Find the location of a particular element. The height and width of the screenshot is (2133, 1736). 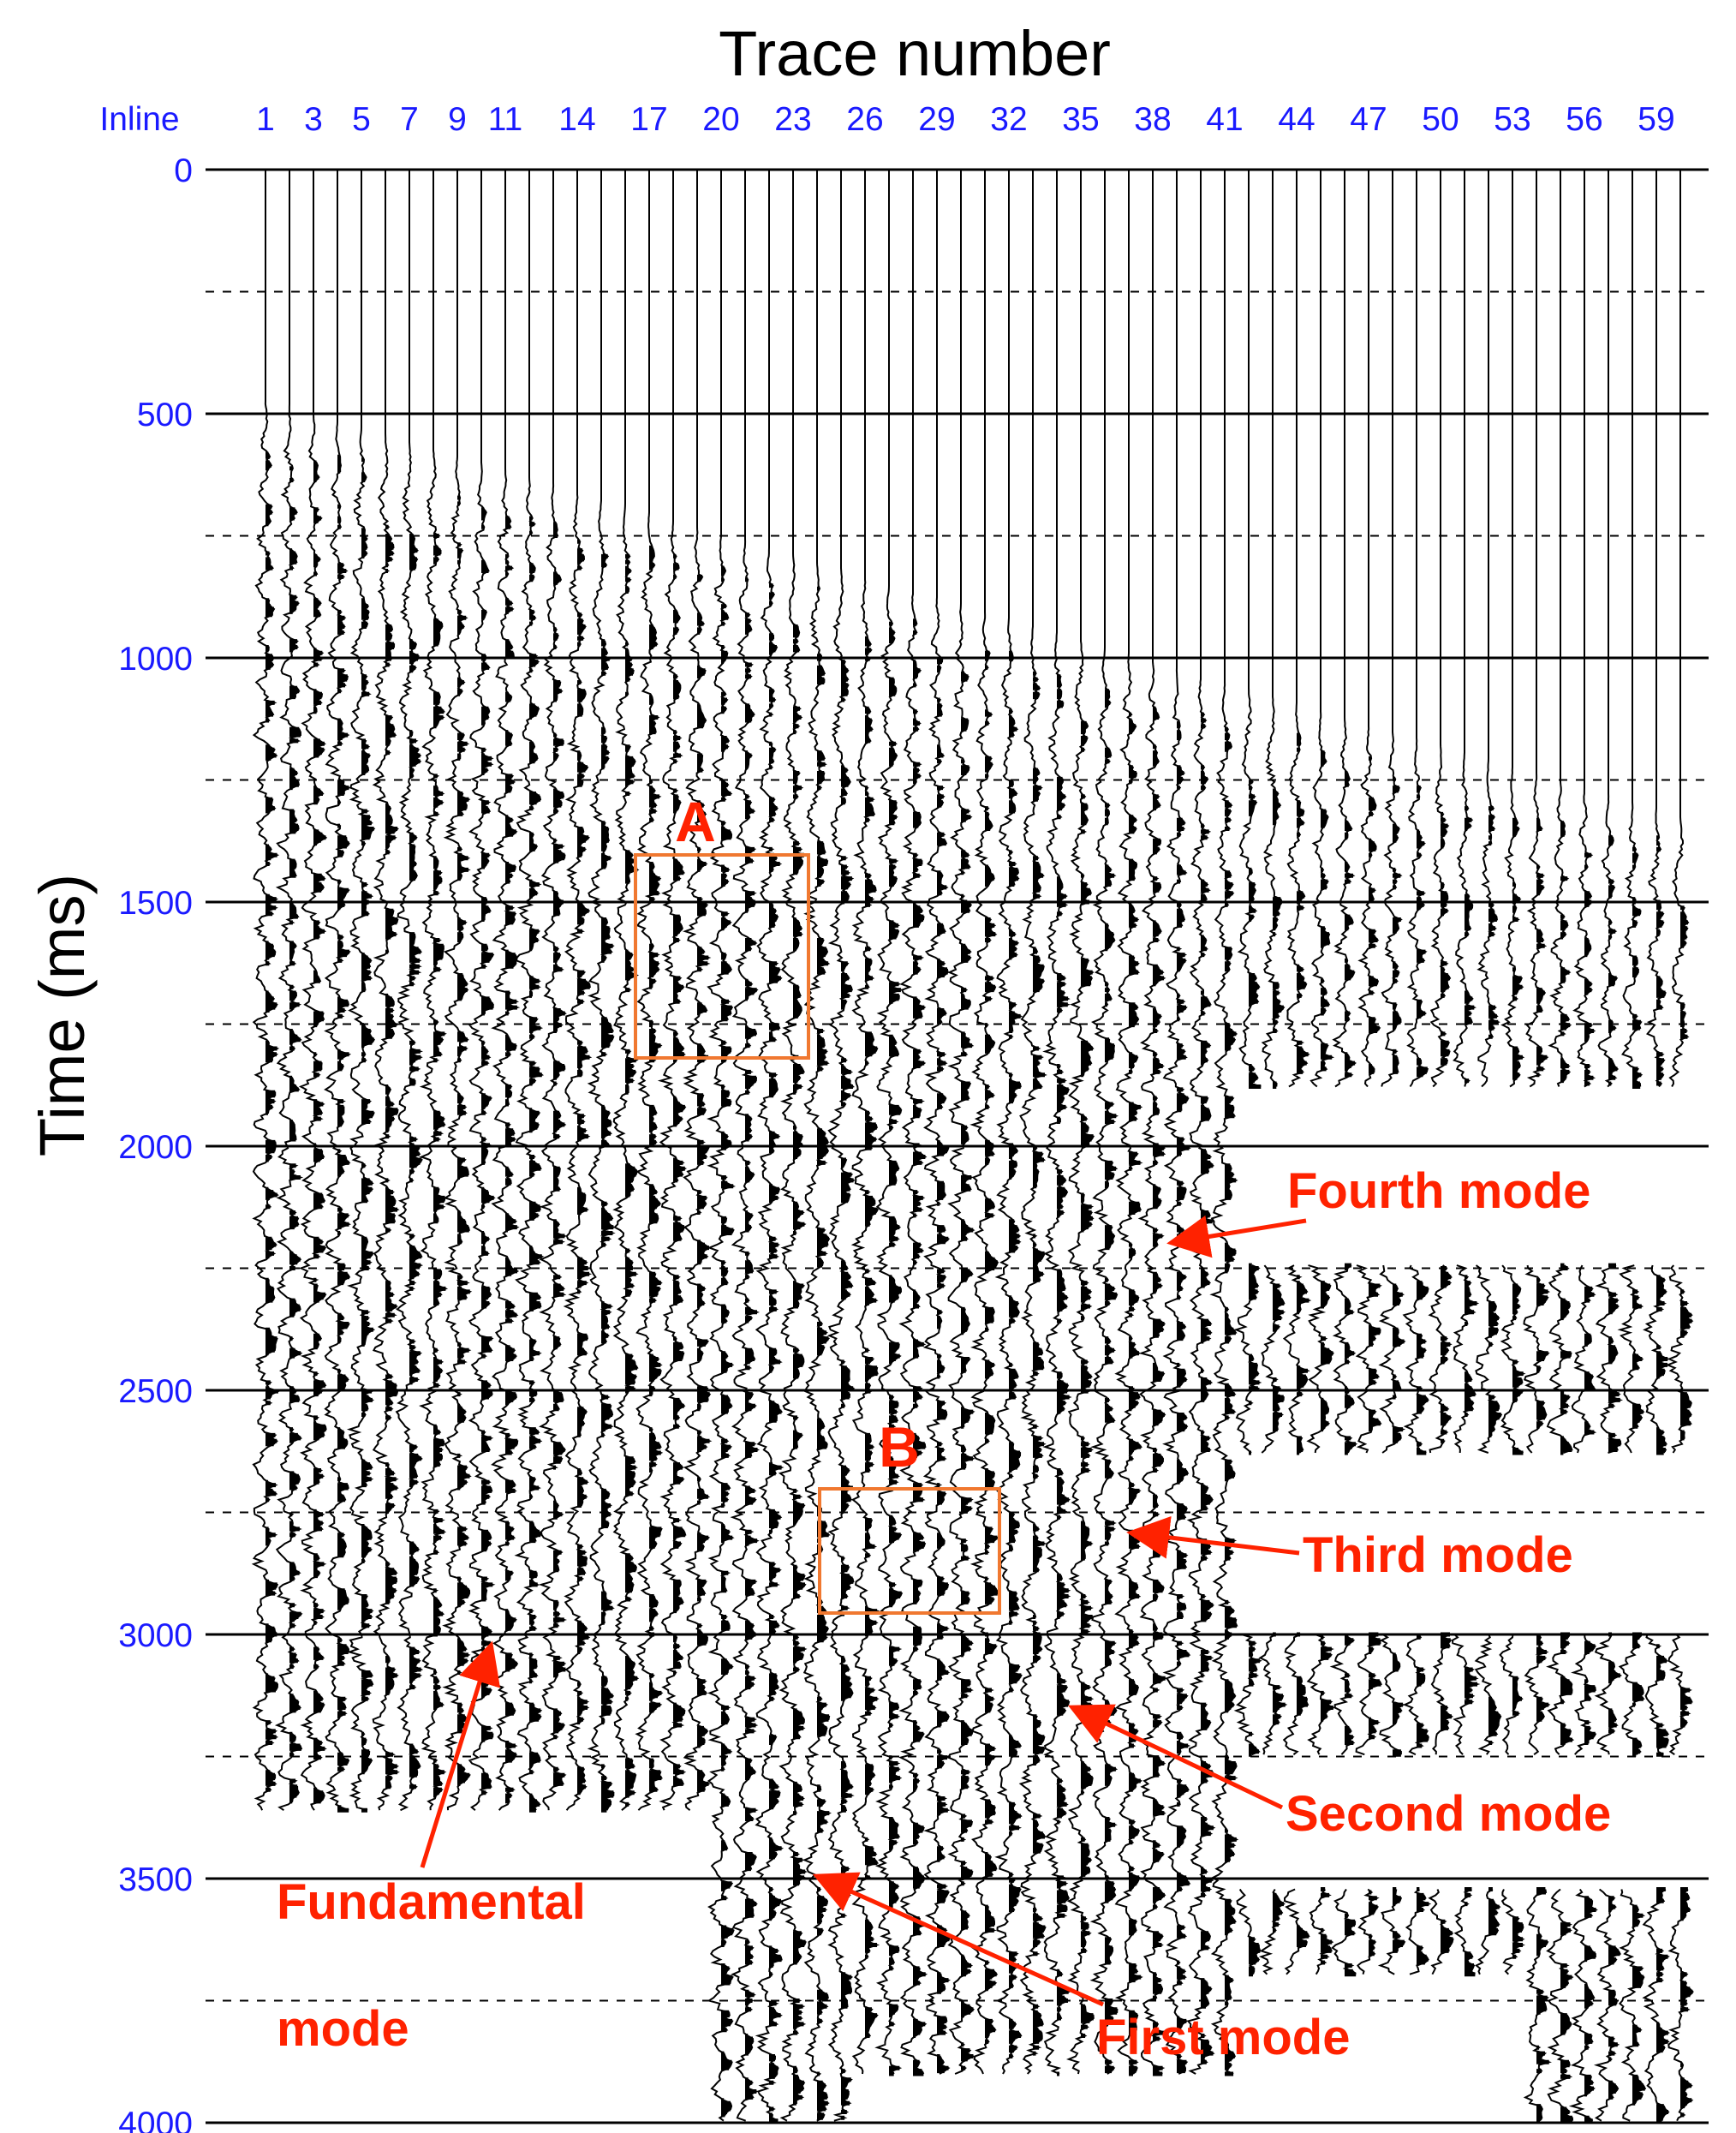

y-axis-label: Time (ms) is located at coordinates (62, 1015).